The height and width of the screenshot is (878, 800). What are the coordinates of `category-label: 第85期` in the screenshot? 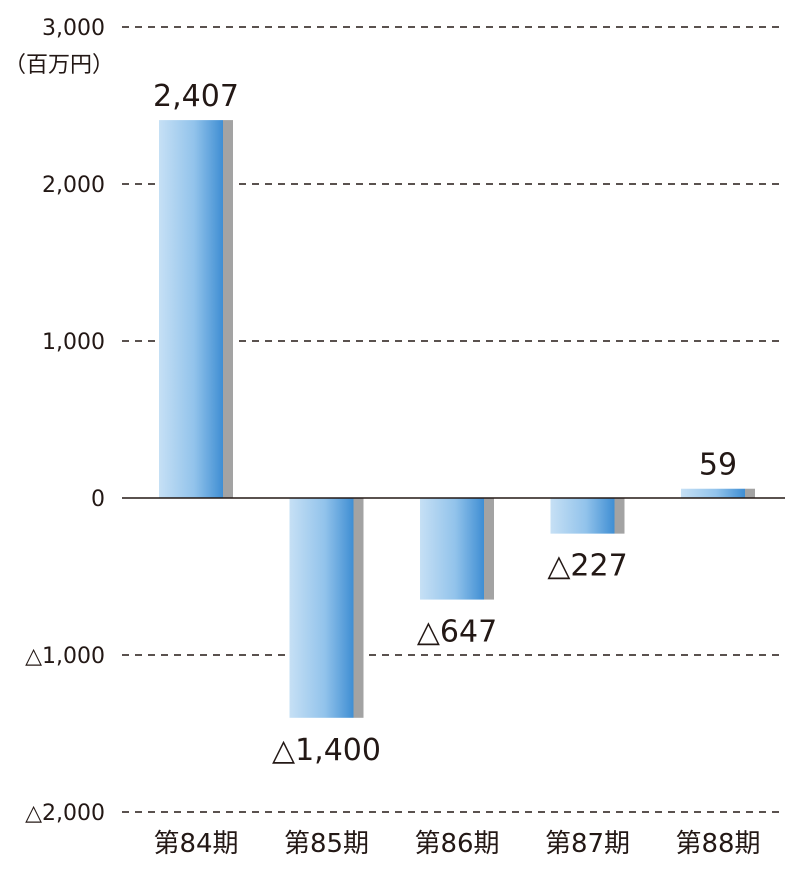 It's located at (326, 844).